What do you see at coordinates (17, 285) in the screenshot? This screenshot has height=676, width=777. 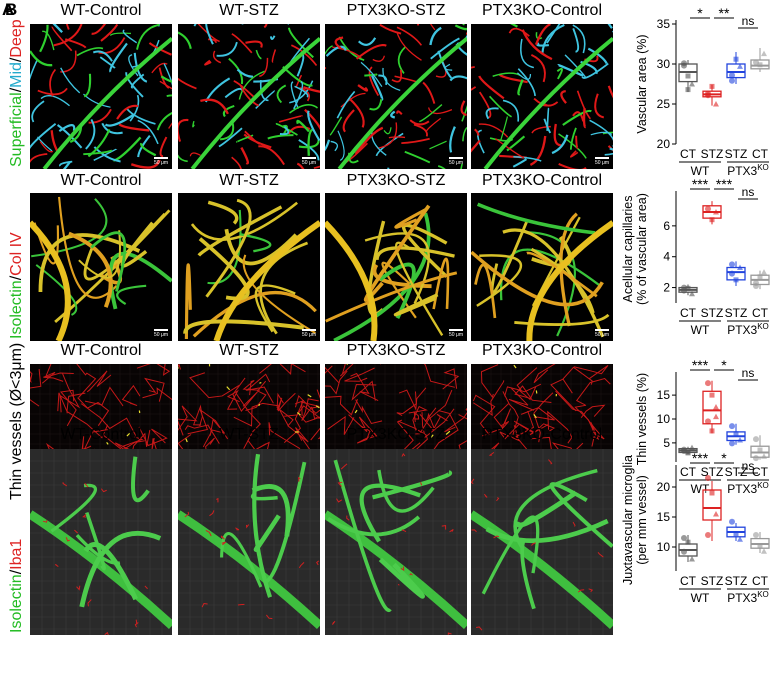 I see `row-2-label: Isolectin/Col IV` at bounding box center [17, 285].